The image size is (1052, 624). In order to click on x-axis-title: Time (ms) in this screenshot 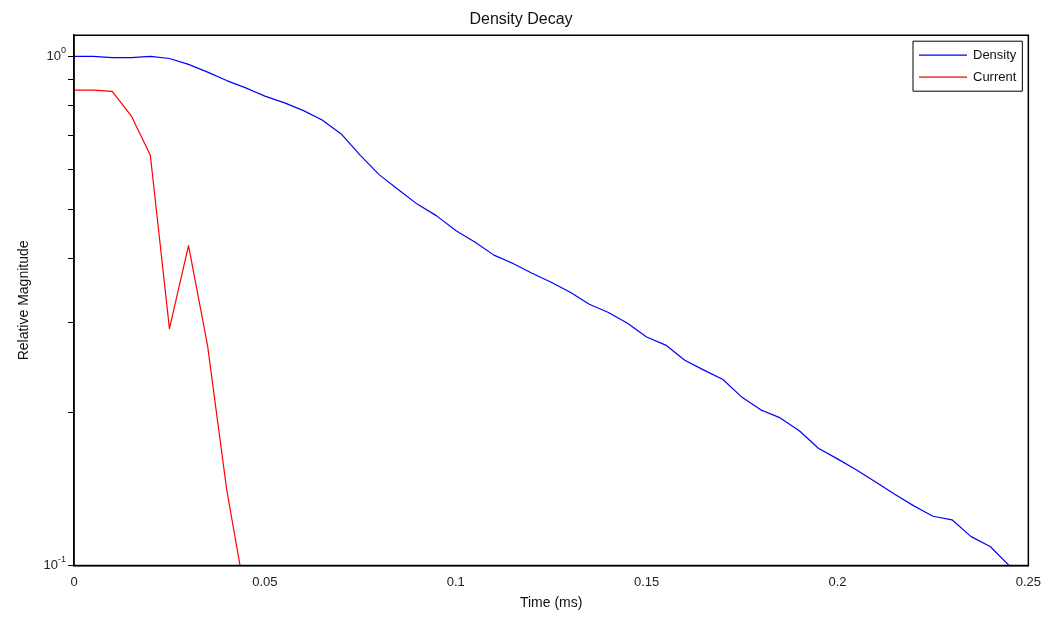, I will do `click(551, 602)`.